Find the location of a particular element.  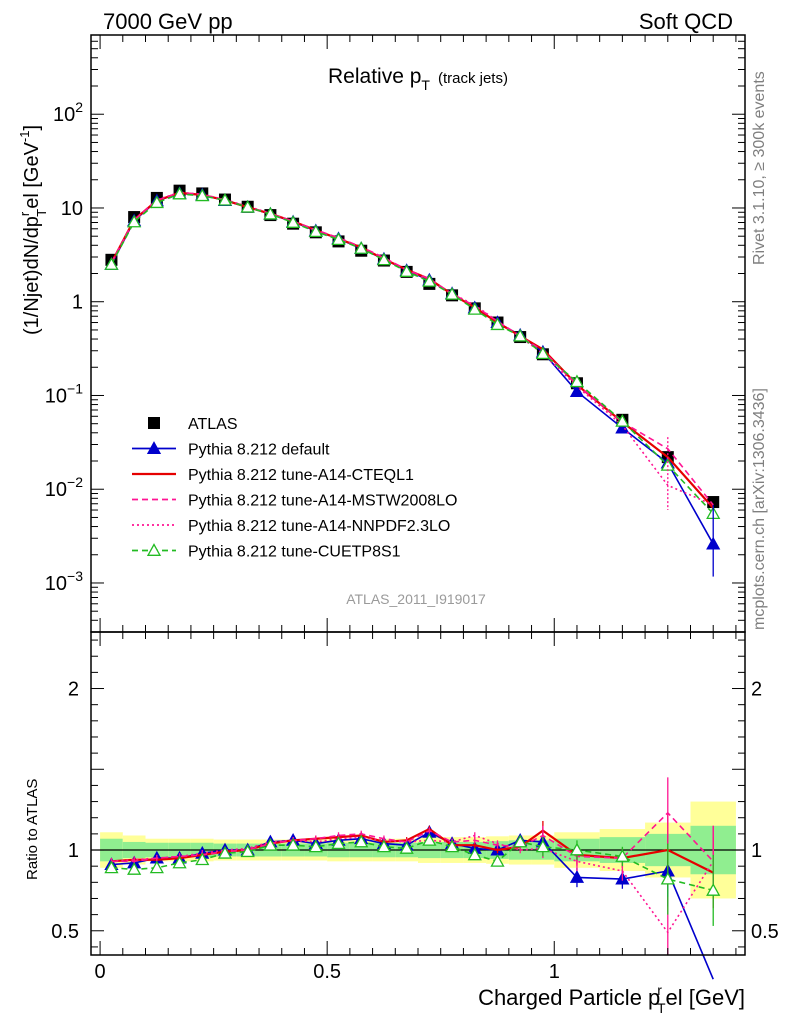

main-ylabel: (1/Njet)dN/dpr Tel [GeV-1] is located at coordinates (33, 230).